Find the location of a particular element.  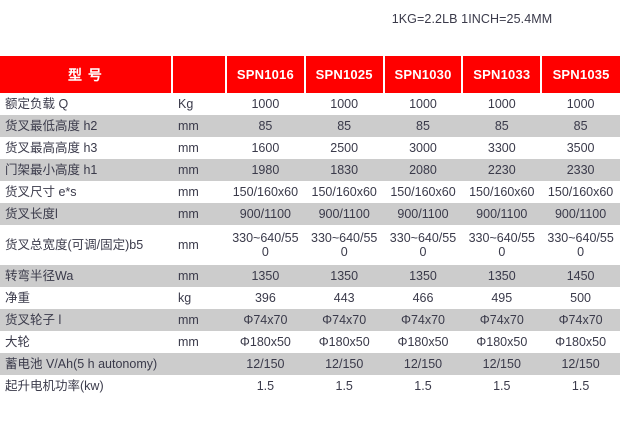

row-value: 2080 is located at coordinates (423, 170).